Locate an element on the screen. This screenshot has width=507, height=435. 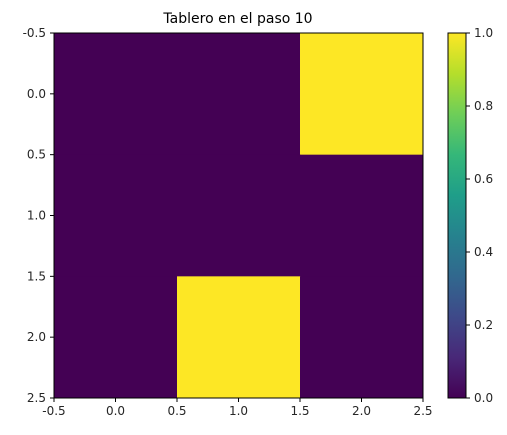
colorbar-gradient is located at coordinates (457, 215).